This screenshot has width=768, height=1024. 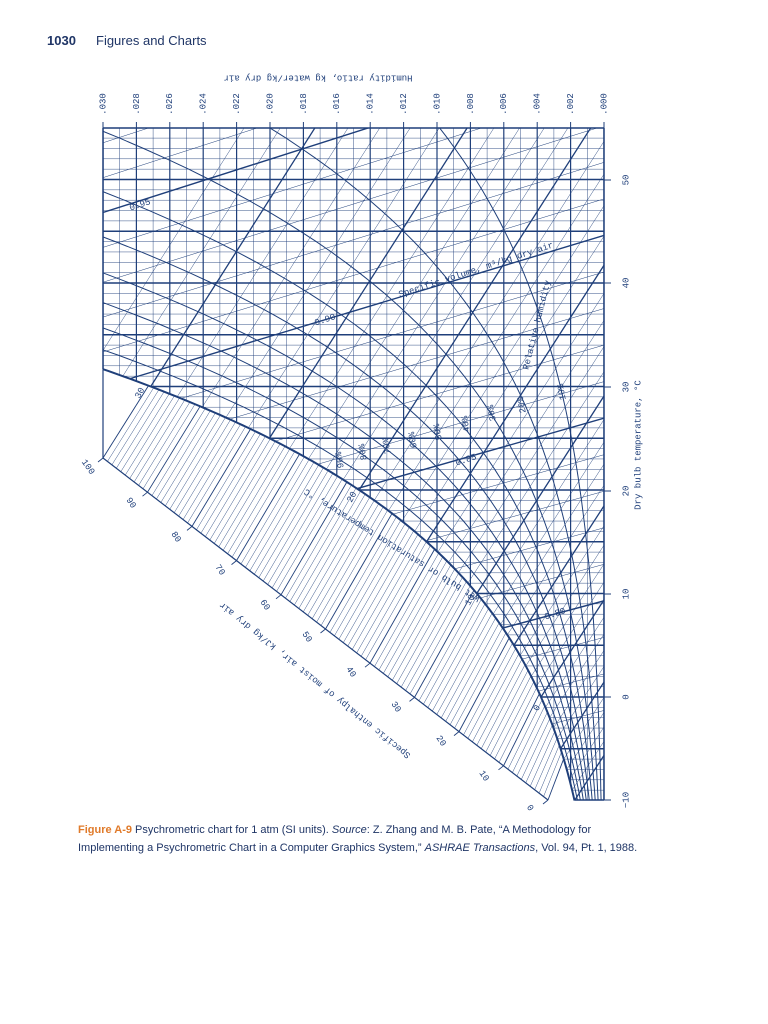 I want to click on enthalpy-tick: 70, so click(x=219, y=570).